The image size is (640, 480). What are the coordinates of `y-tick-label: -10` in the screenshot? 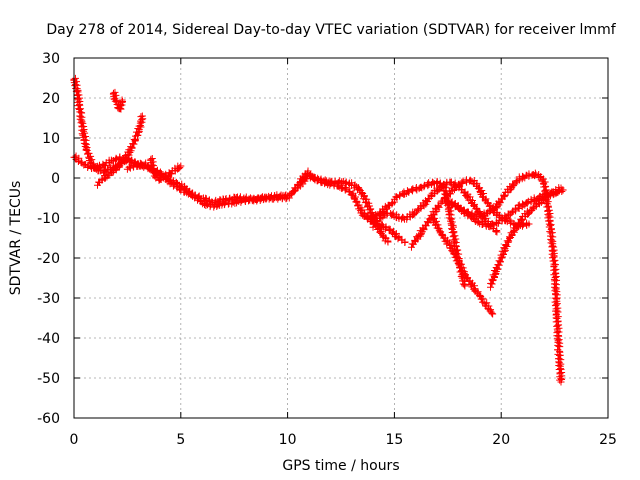 It's located at (48, 219).